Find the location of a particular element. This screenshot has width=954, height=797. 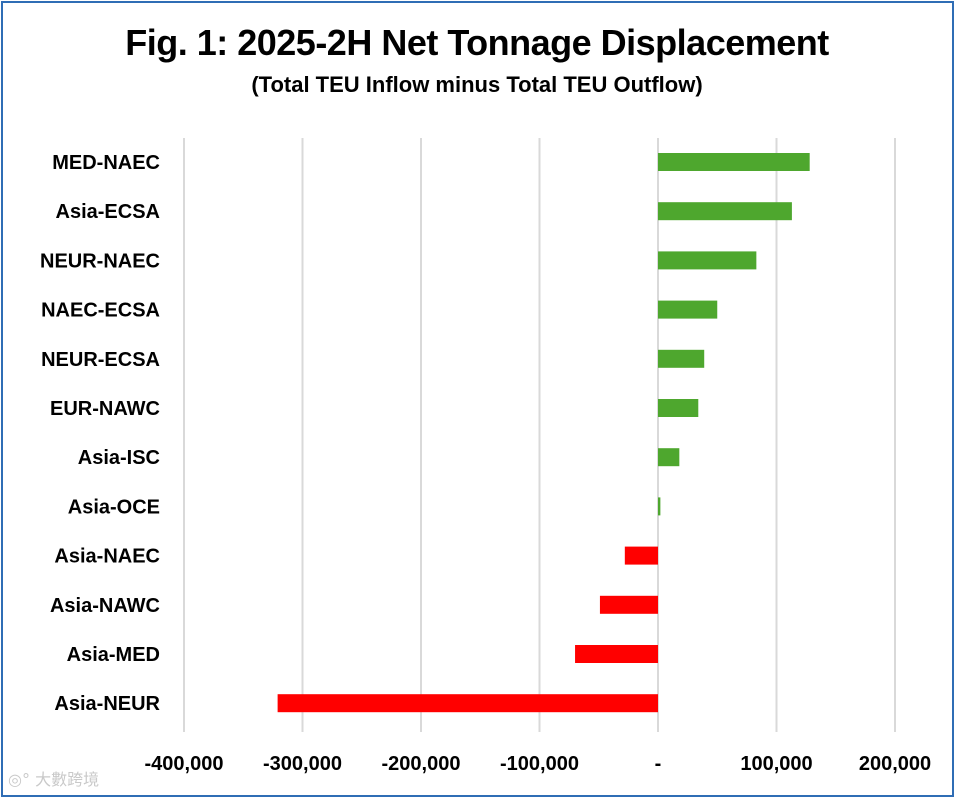

category-label: Asia-ISC is located at coordinates (119, 458).